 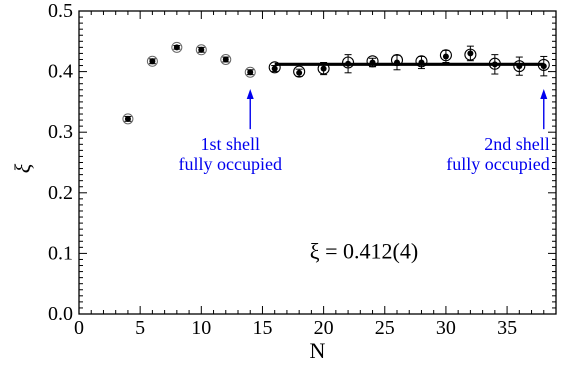 What do you see at coordinates (201, 328) in the screenshot?
I see `x-tick-label: 10` at bounding box center [201, 328].